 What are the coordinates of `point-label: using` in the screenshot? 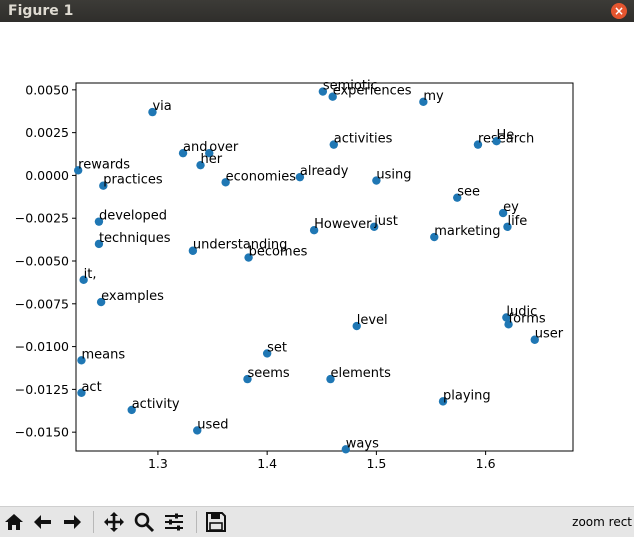 It's located at (393, 175).